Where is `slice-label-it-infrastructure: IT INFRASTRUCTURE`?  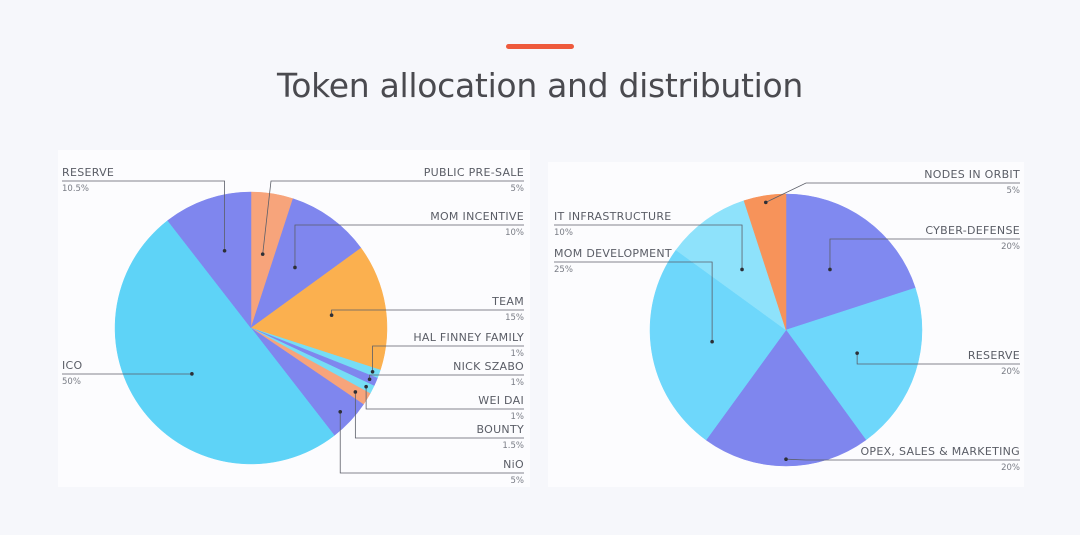 slice-label-it-infrastructure: IT INFRASTRUCTURE is located at coordinates (613, 216).